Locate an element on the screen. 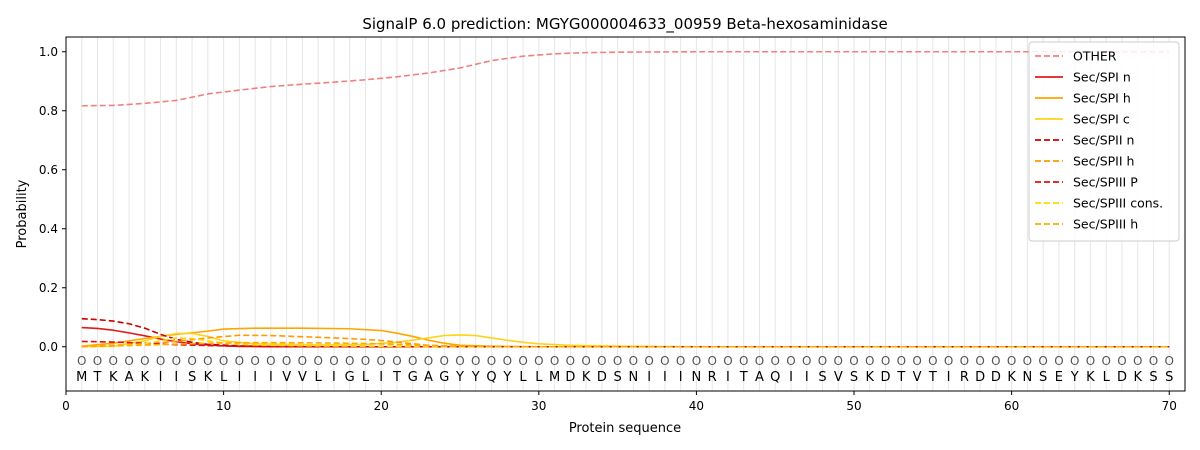 Image resolution: width=1200 pixels, height=450 pixels. x-tick-label: 10 is located at coordinates (223, 406).